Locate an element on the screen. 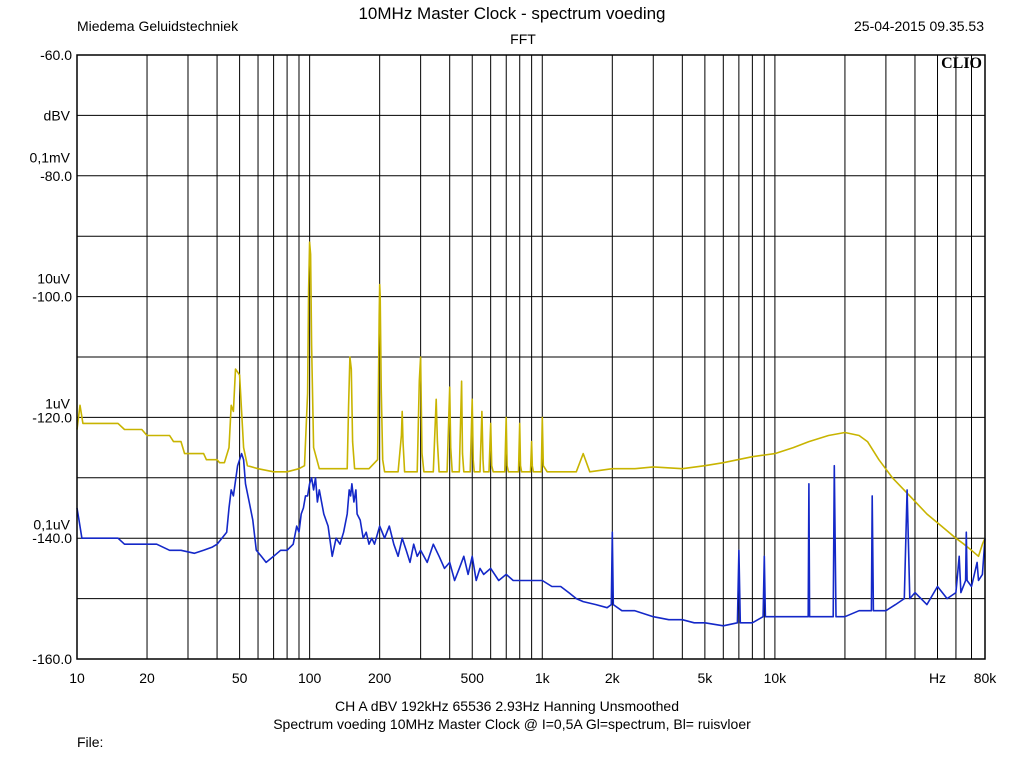 The width and height of the screenshot is (1024, 768). y-tick-label: -80.0 is located at coordinates (56, 176).